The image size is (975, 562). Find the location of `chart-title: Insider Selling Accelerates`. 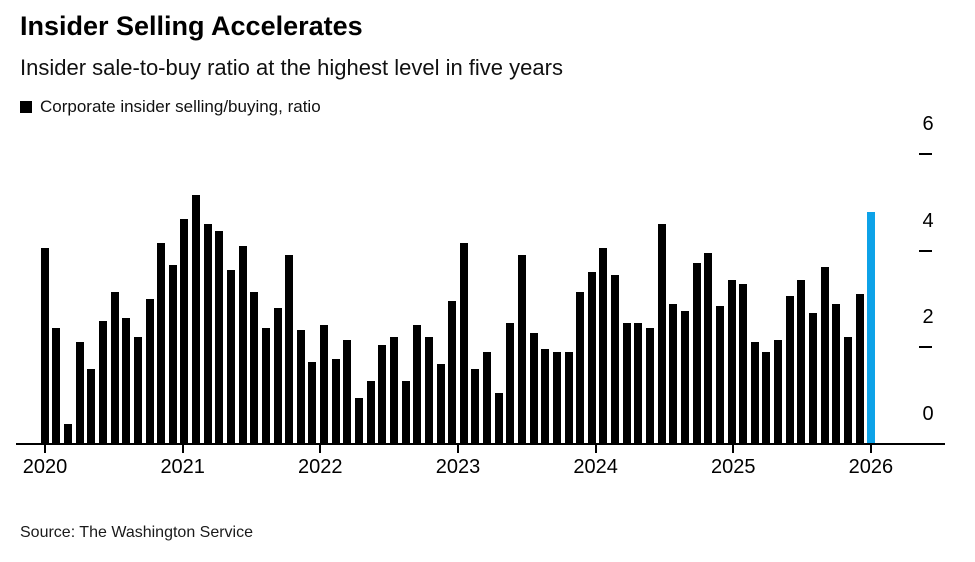

chart-title: Insider Selling Accelerates is located at coordinates (191, 26).